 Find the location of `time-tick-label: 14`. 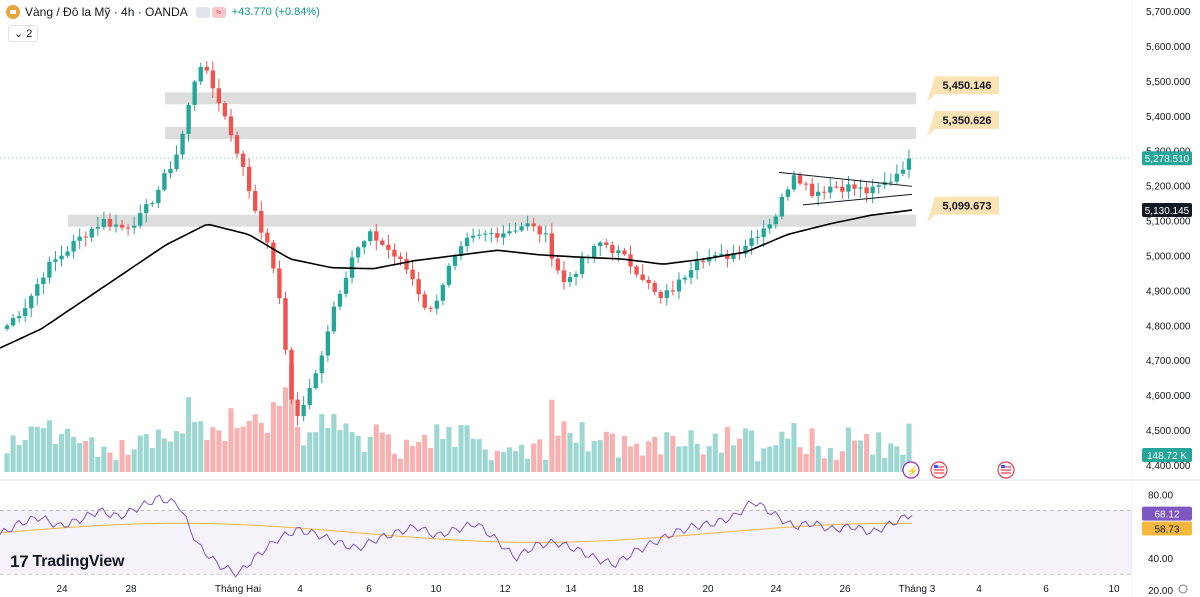

time-tick-label: 14 is located at coordinates (571, 589).